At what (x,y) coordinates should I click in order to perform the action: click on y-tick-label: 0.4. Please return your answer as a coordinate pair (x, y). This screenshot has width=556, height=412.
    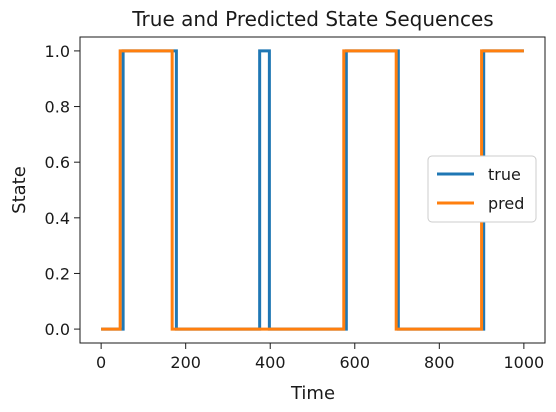
    Looking at the image, I should click on (57, 218).